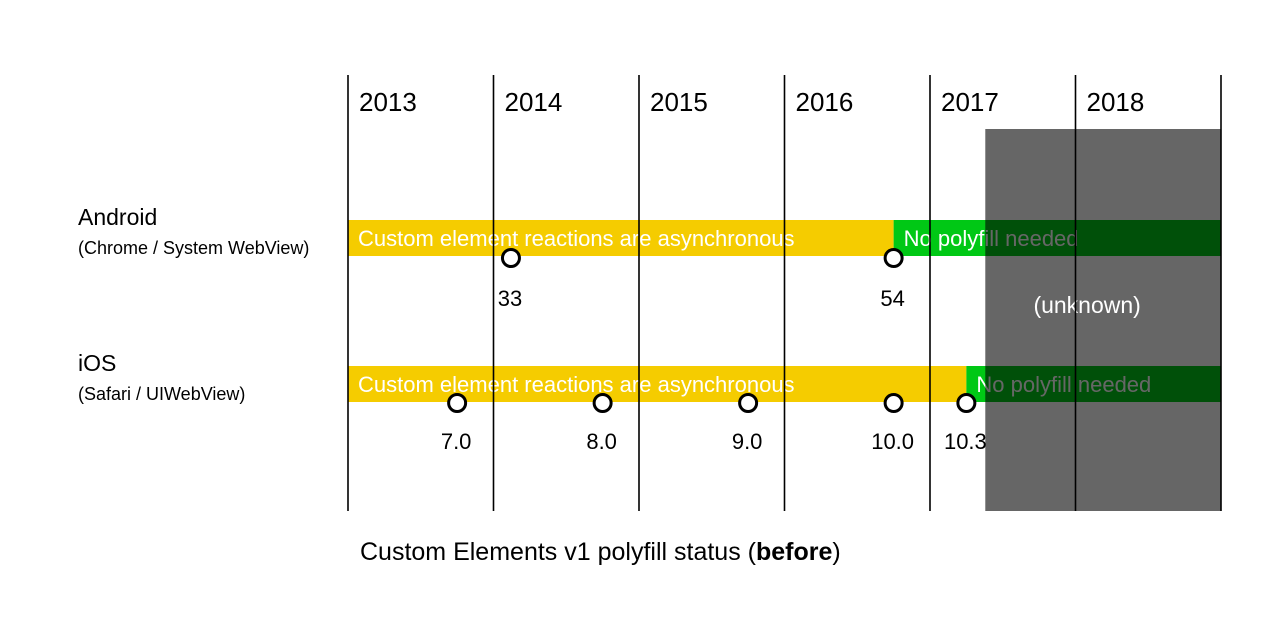 The width and height of the screenshot is (1279, 624). I want to click on year-label-2018: 2018, so click(1116, 102).